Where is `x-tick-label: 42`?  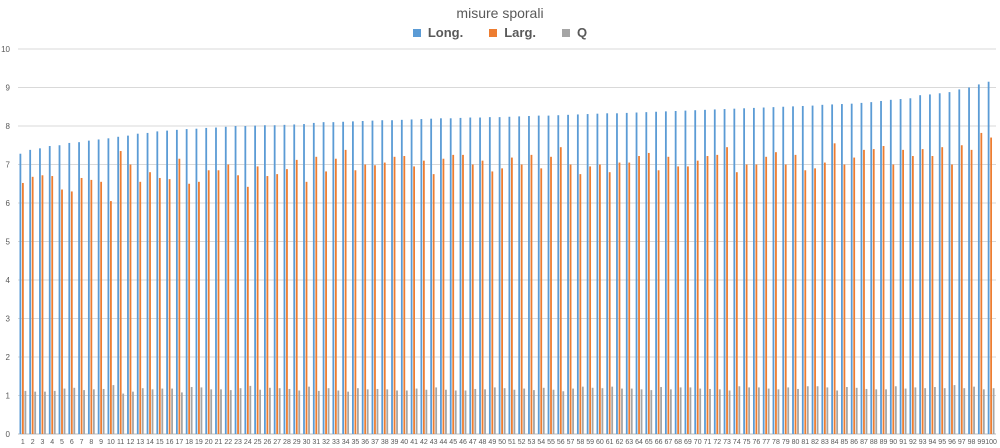 x-tick-label: 42 is located at coordinates (424, 442).